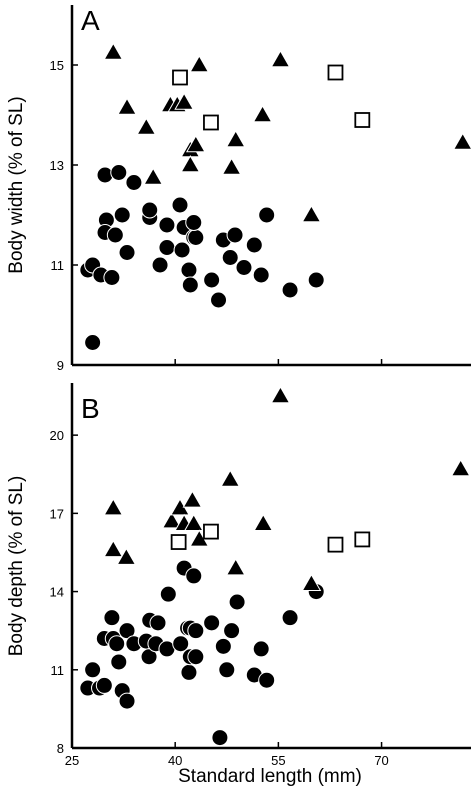 This screenshot has width=474, height=795. What do you see at coordinates (175, 760) in the screenshot?
I see `panel-b-x-tick-label: 40` at bounding box center [175, 760].